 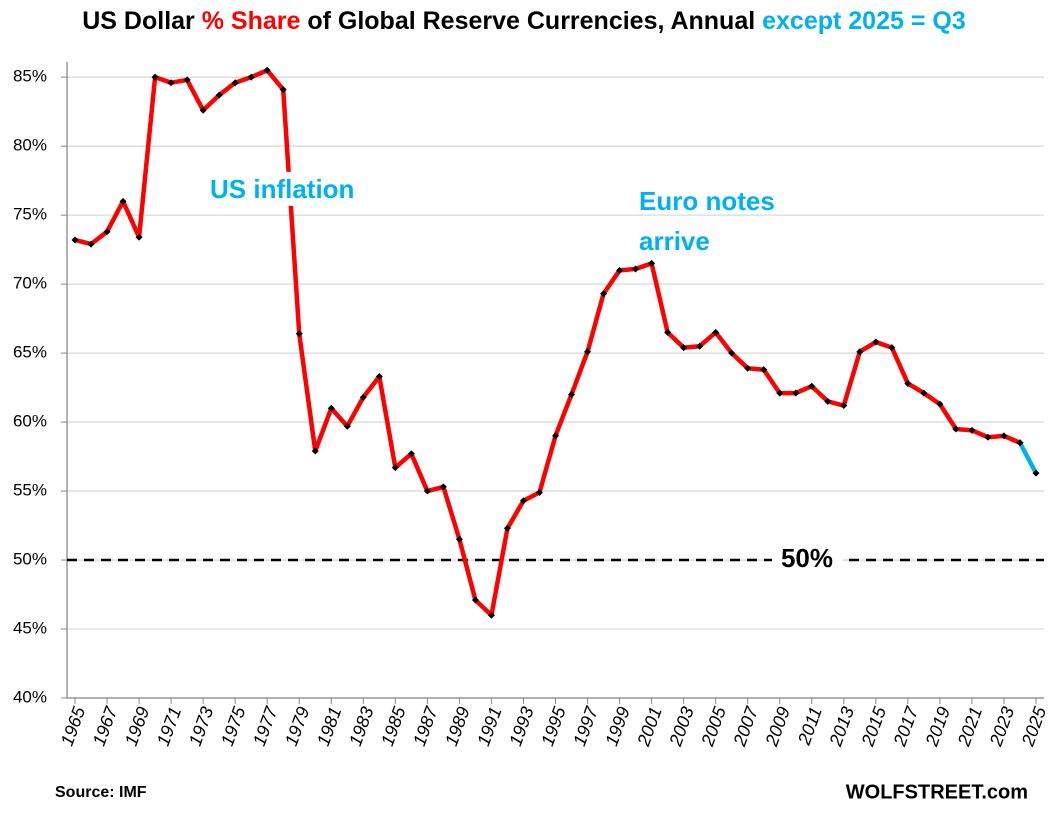 What do you see at coordinates (777, 726) in the screenshot?
I see `x-tick-label: 2009` at bounding box center [777, 726].